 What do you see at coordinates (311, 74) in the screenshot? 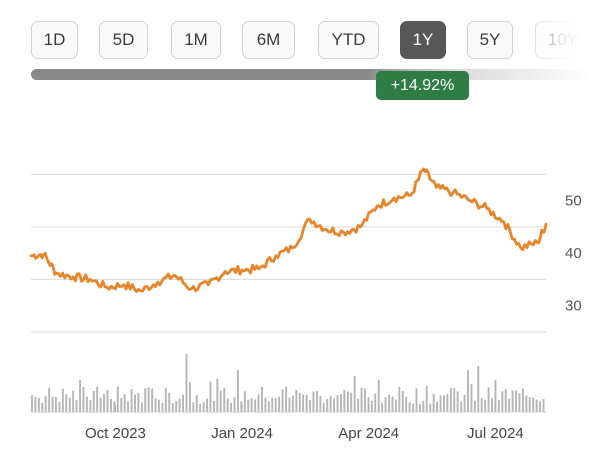
I see `range-scrubber-track` at bounding box center [311, 74].